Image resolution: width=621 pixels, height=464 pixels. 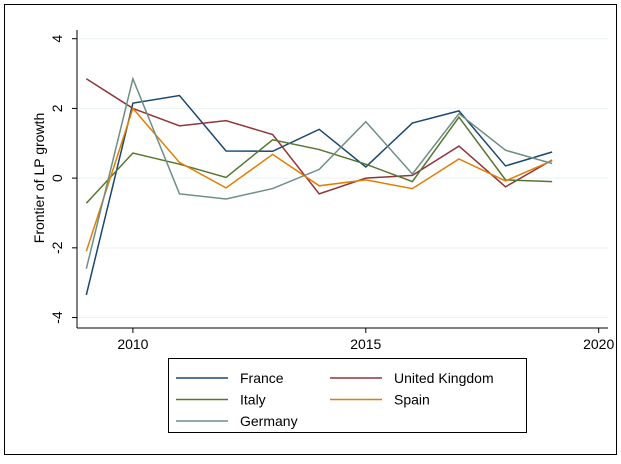 I want to click on y-axis-title: Frontier of LP growth, so click(x=39, y=178).